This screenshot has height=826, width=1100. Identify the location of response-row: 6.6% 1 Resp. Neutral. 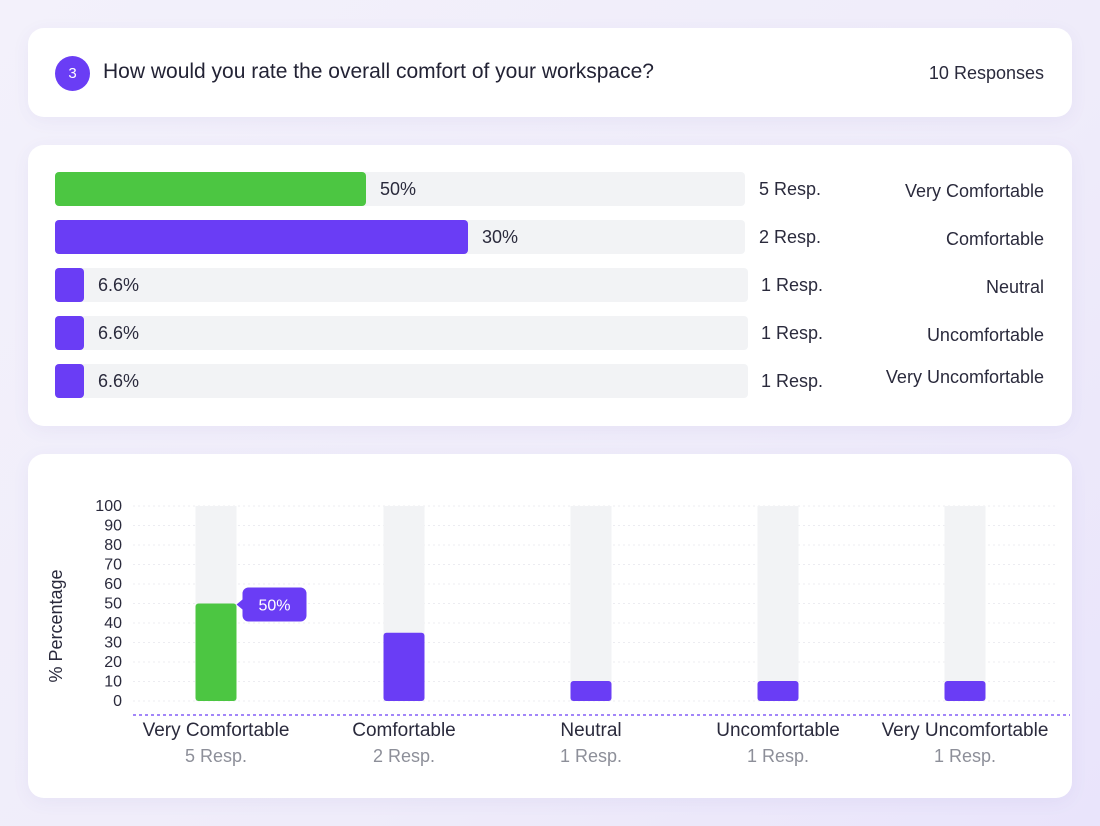
(550, 285).